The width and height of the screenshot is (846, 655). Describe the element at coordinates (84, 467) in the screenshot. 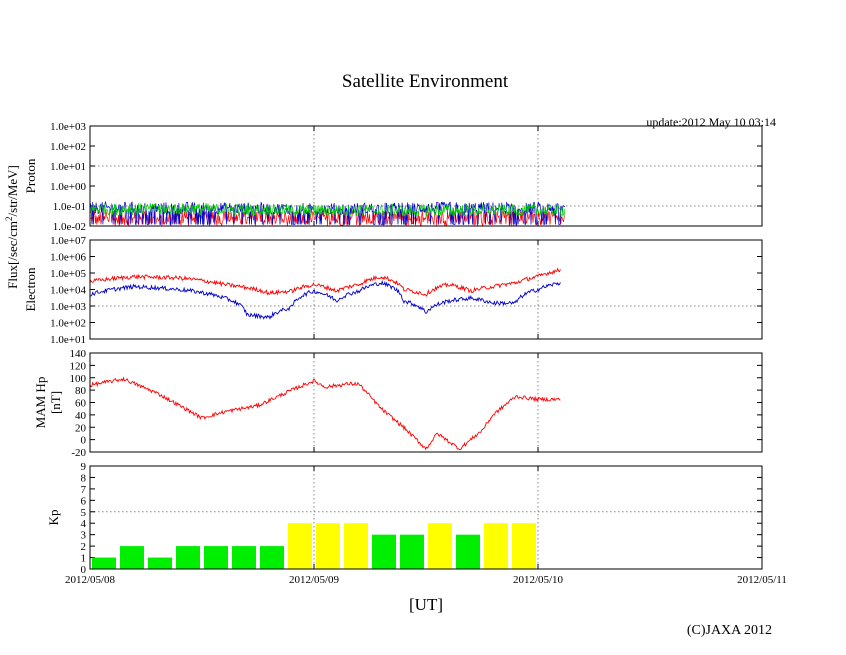

I see `y-tick-label: 9` at that location.